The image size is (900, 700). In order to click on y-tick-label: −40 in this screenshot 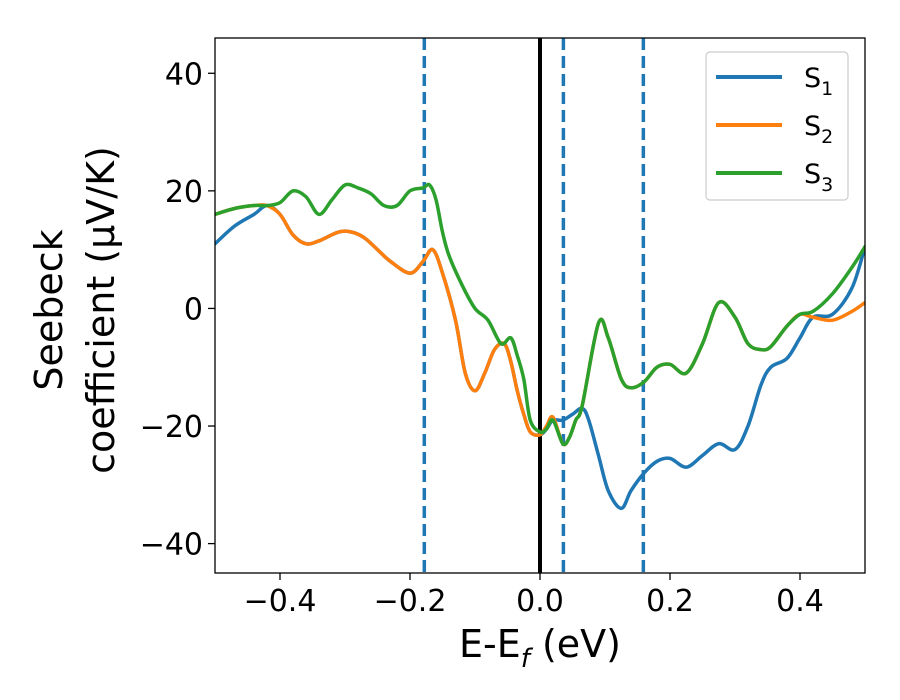, I will do `click(171, 545)`.